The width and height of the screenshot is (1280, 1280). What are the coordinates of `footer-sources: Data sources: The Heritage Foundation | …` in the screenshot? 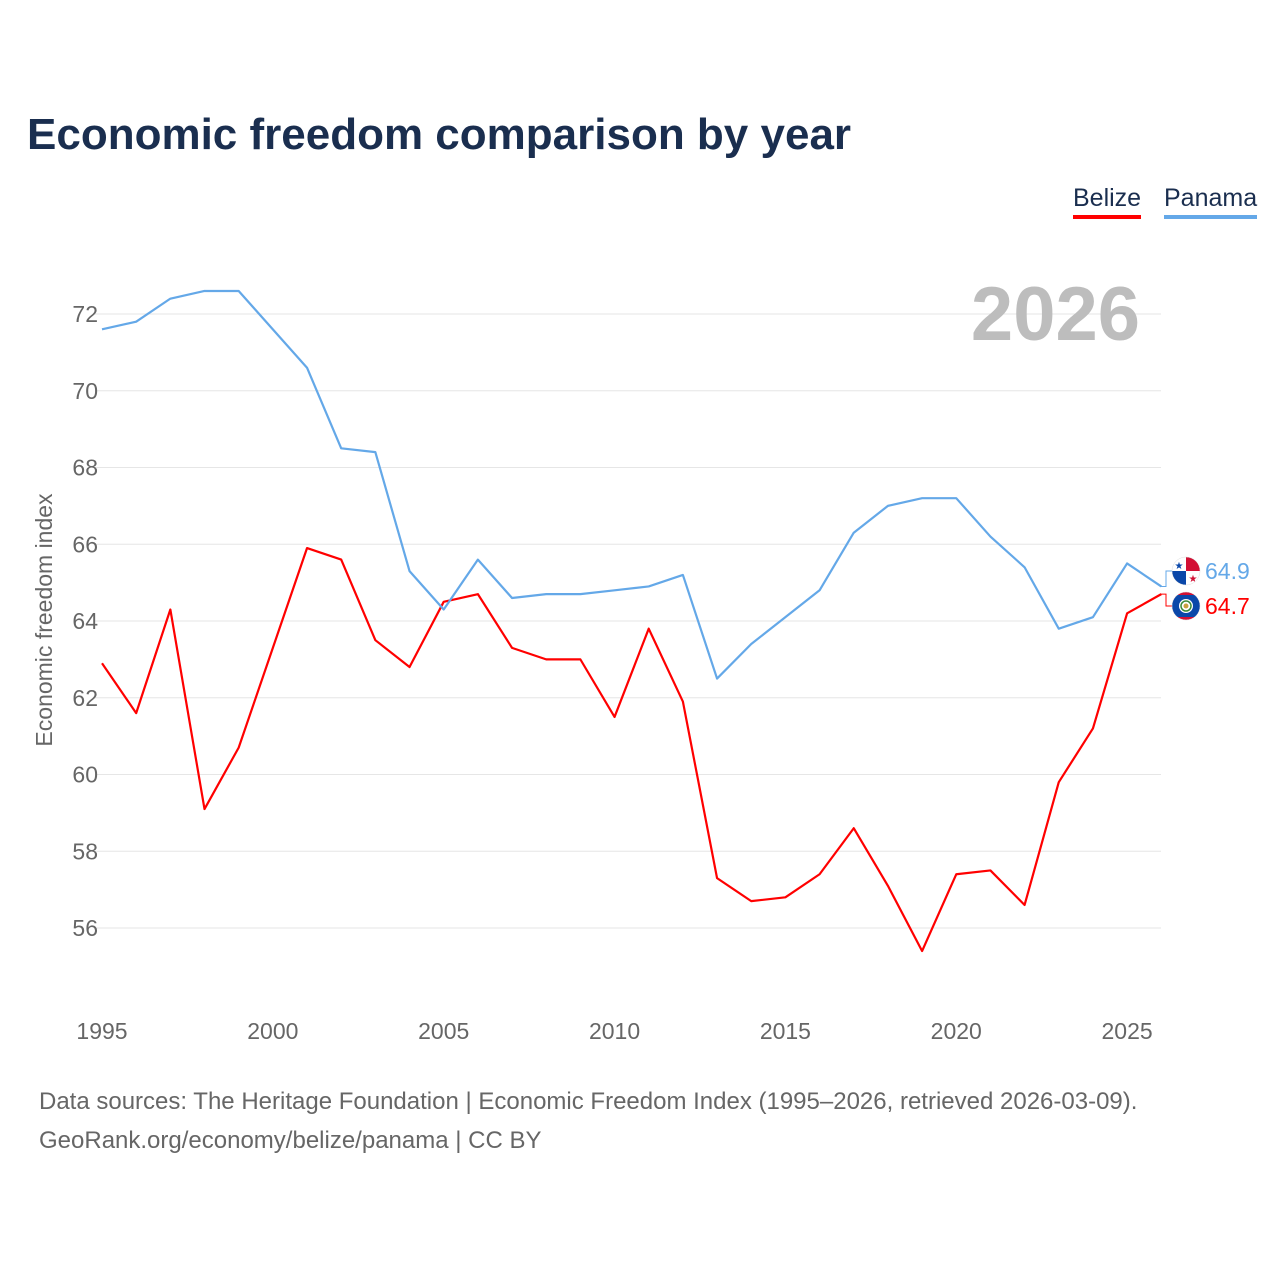 It's located at (588, 1101).